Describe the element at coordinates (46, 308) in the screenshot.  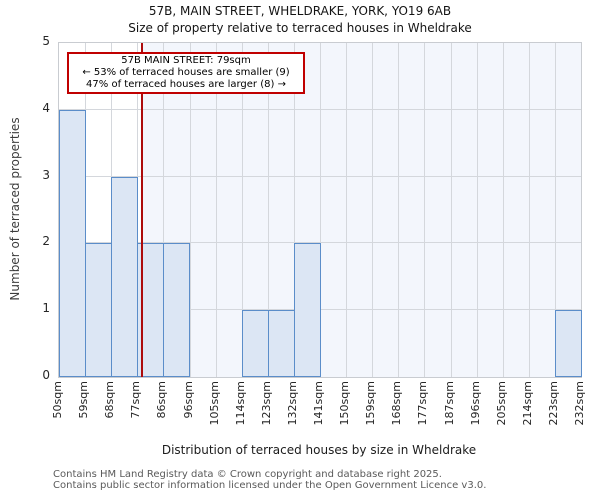
I see `y-tick-label: 1` at that location.